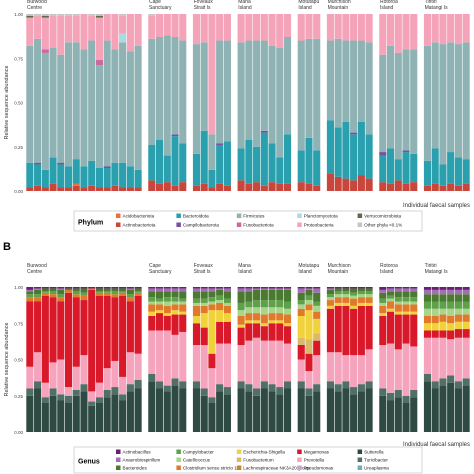 This screenshot has height=474, width=474. I want to click on legend-entry: Fusobacterium, so click(258, 460).